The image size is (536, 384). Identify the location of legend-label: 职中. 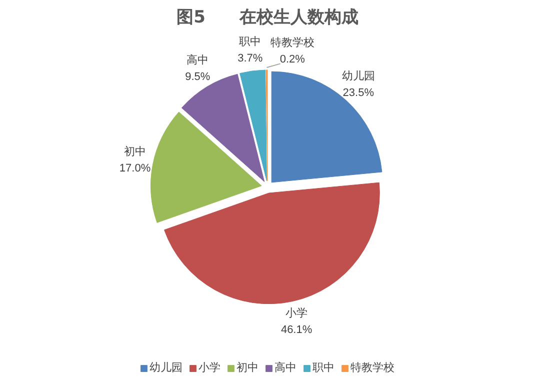
(323, 368).